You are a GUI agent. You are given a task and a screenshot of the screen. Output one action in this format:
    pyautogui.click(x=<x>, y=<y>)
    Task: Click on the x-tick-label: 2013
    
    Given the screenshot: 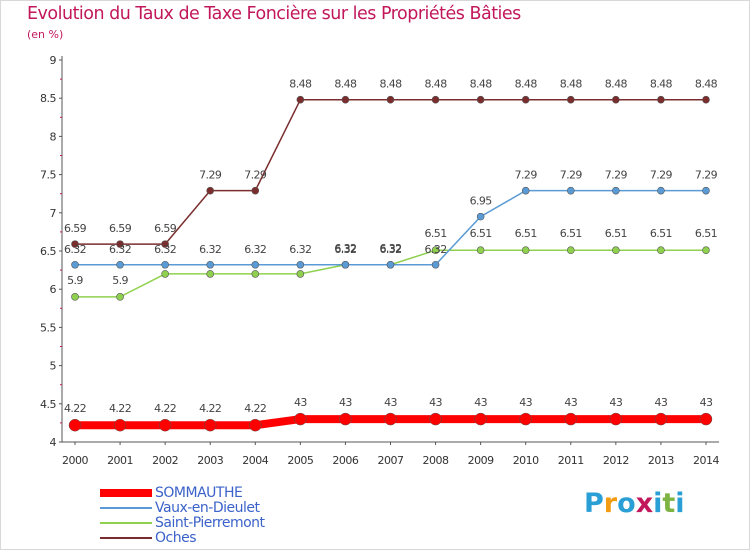 What is the action you would take?
    pyautogui.click(x=661, y=460)
    